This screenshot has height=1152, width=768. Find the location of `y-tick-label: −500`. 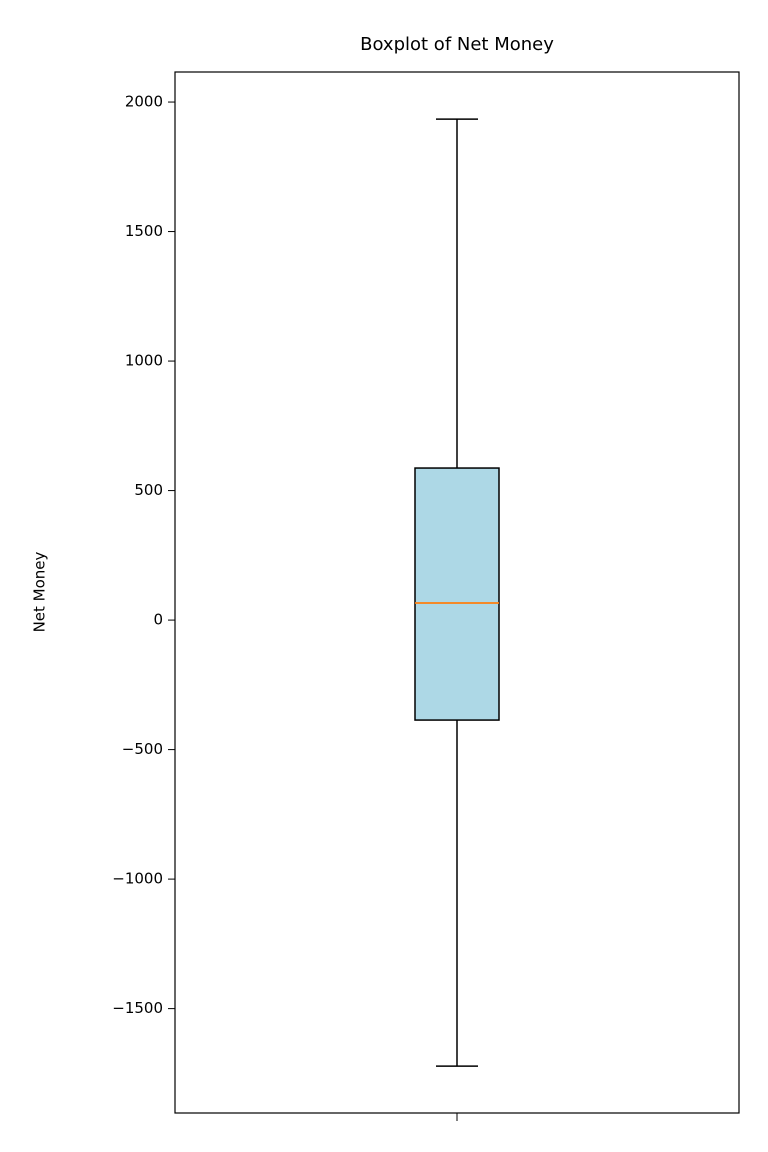

y-tick-label: −500 is located at coordinates (142, 749).